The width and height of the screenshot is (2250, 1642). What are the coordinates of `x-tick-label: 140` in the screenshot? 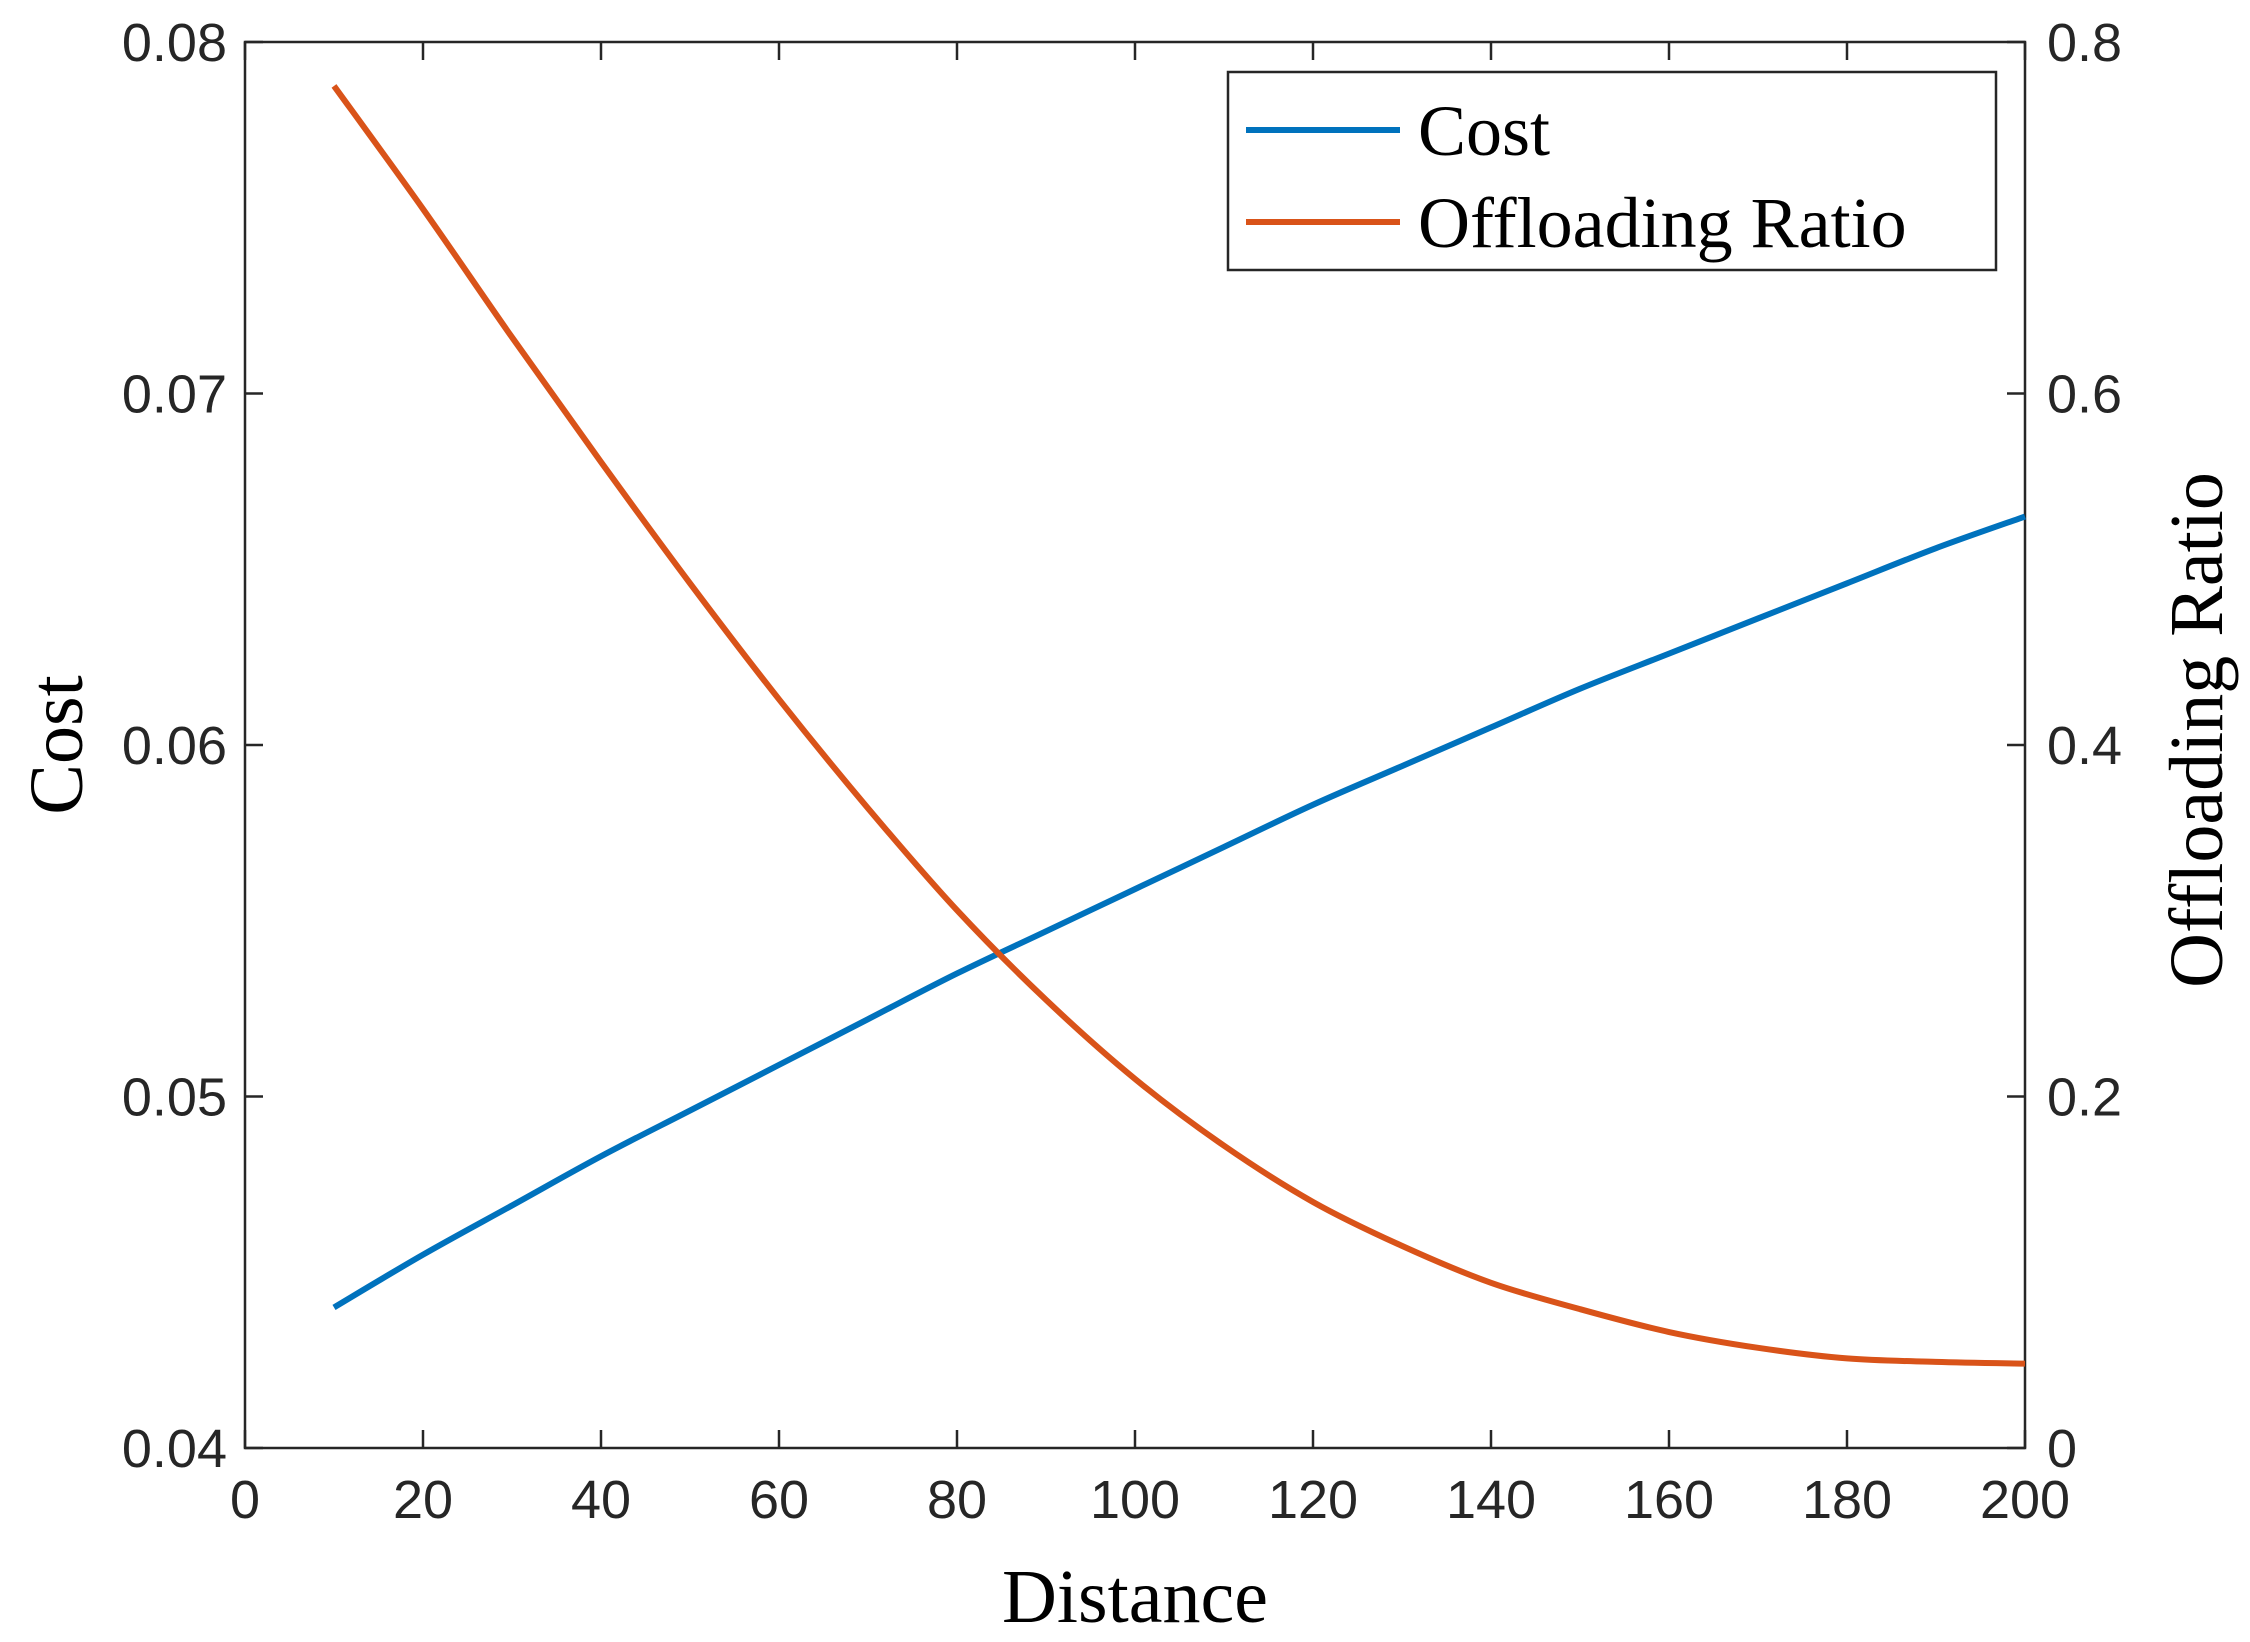 It's located at (1491, 1500).